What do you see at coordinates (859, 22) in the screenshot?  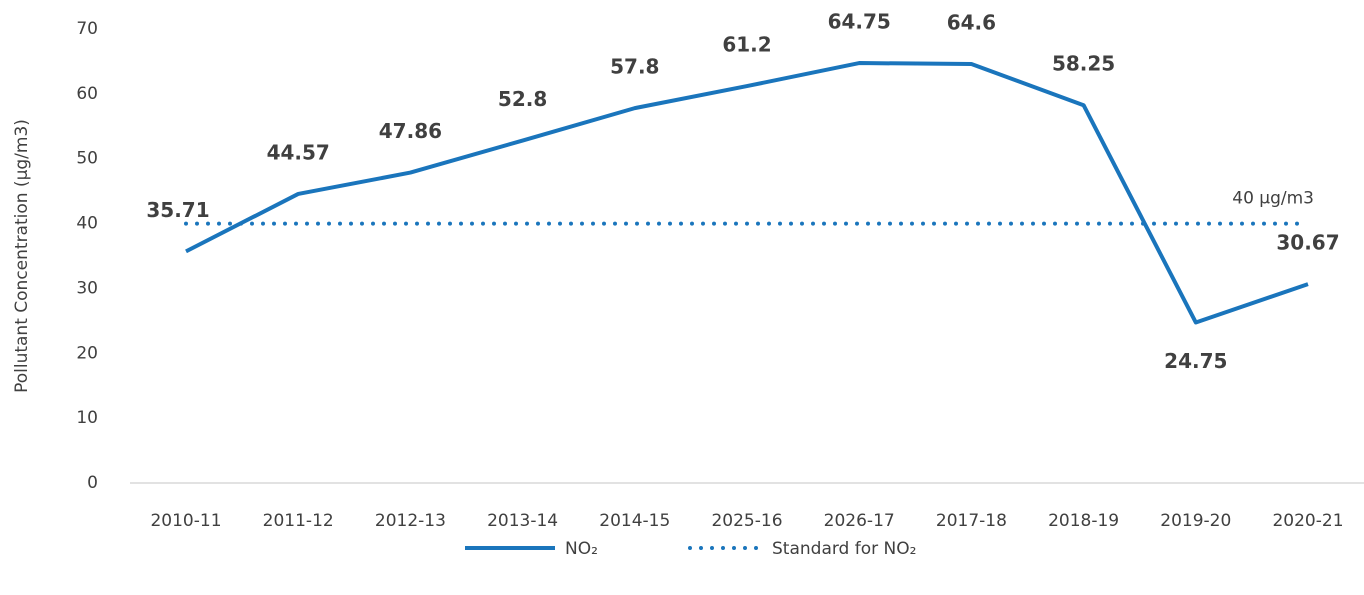 I see `data-label: 64.75` at bounding box center [859, 22].